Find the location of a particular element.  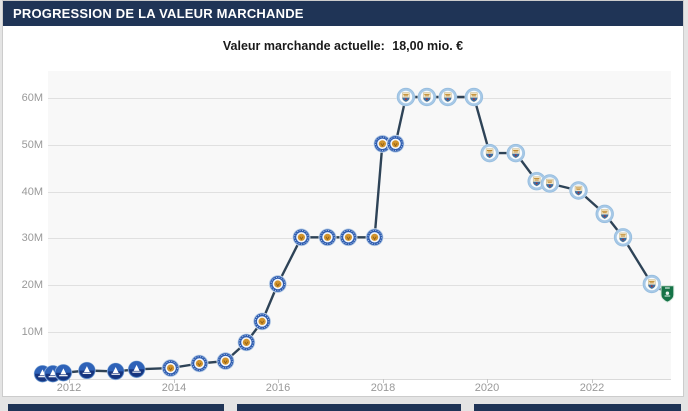

y-axis-label: 40M is located at coordinates (32, 192).